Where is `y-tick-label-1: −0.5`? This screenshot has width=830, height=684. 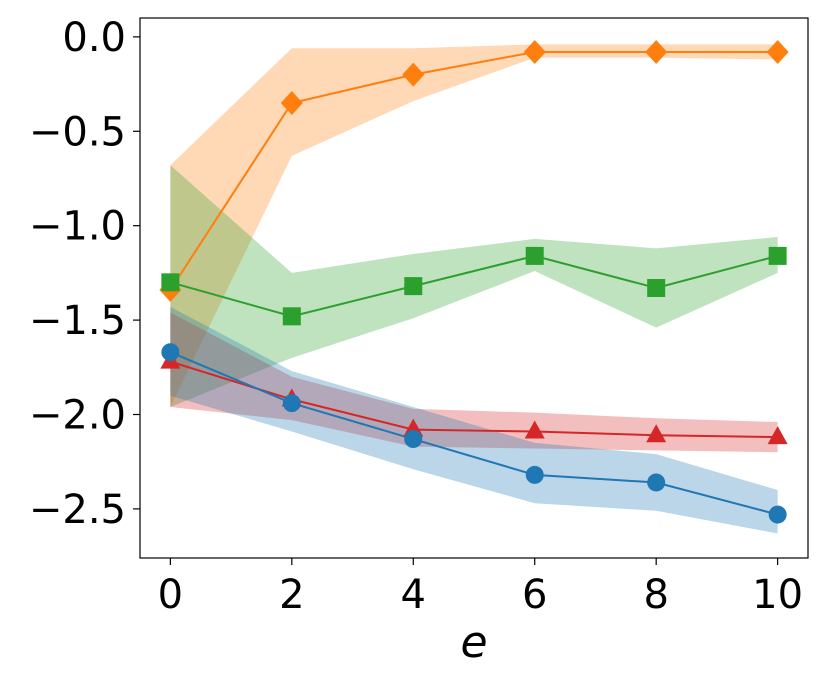
y-tick-label-1: −0.5 is located at coordinates (77, 132).